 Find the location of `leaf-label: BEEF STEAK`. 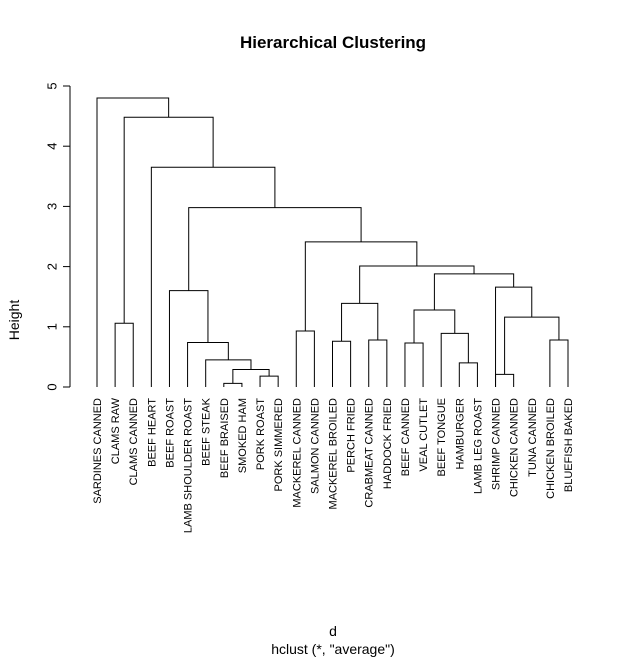

leaf-label: BEEF STEAK is located at coordinates (207, 431).